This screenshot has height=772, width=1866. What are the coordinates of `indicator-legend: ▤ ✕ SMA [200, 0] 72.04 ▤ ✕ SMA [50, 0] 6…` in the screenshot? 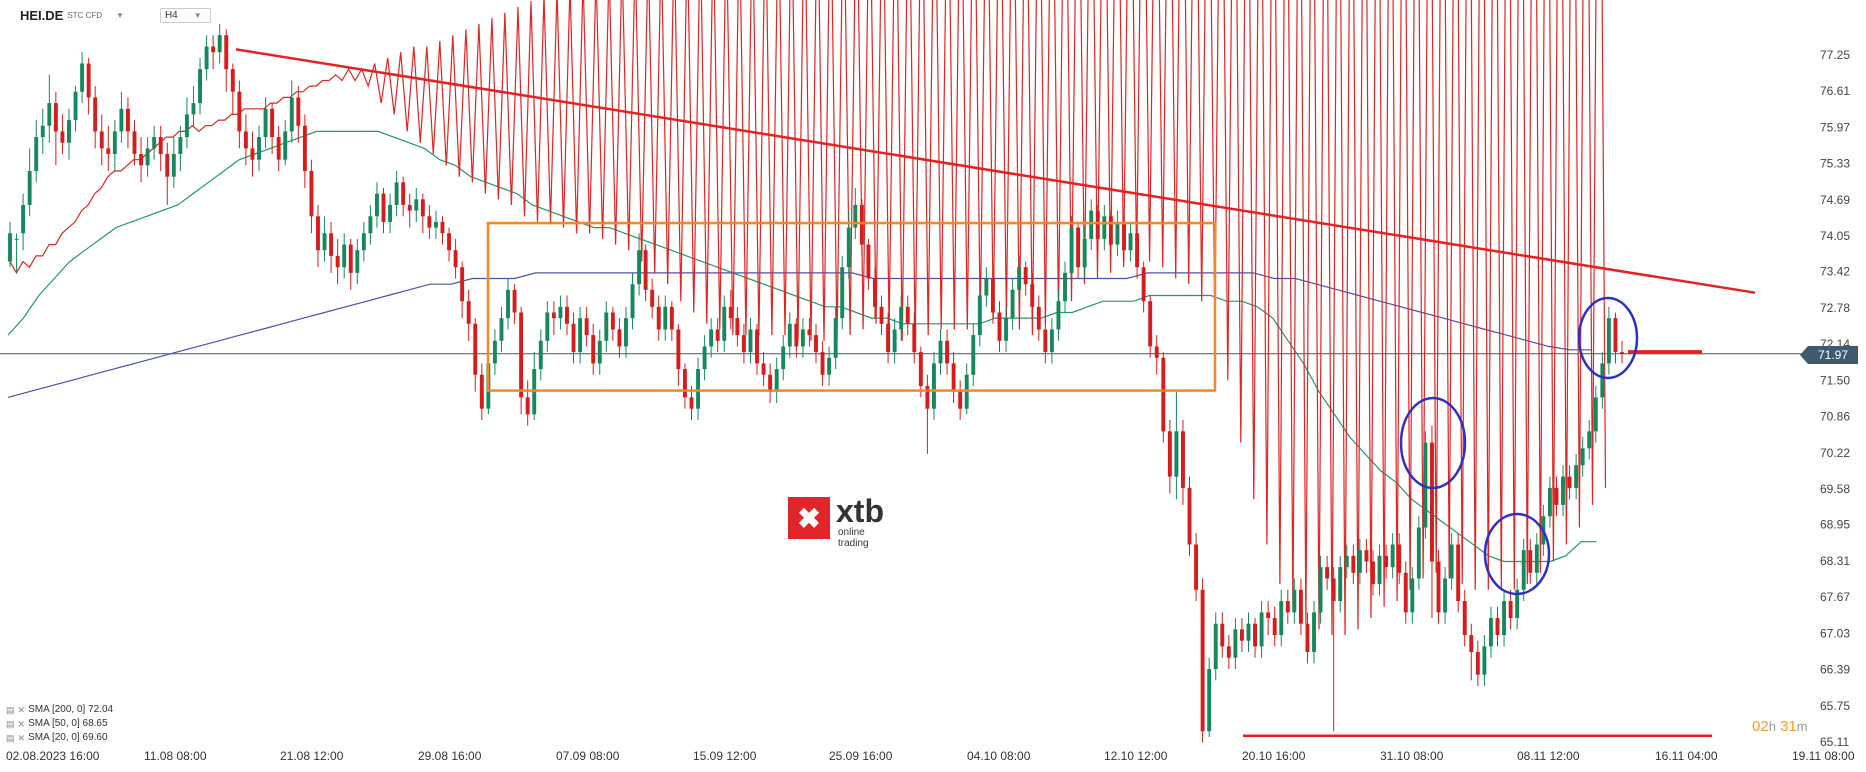 It's located at (59, 724).